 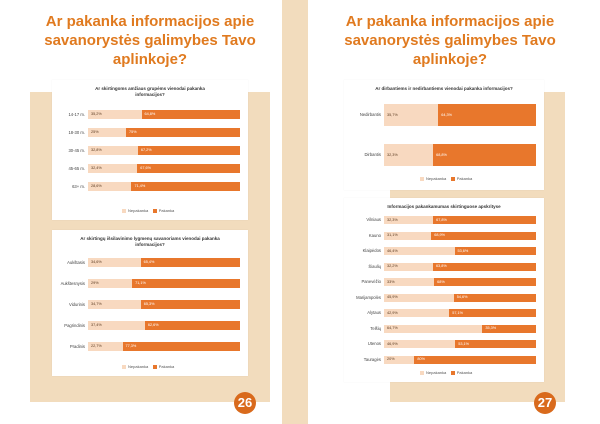 I want to click on bar-value-label: 35,7%, so click(x=392, y=114).